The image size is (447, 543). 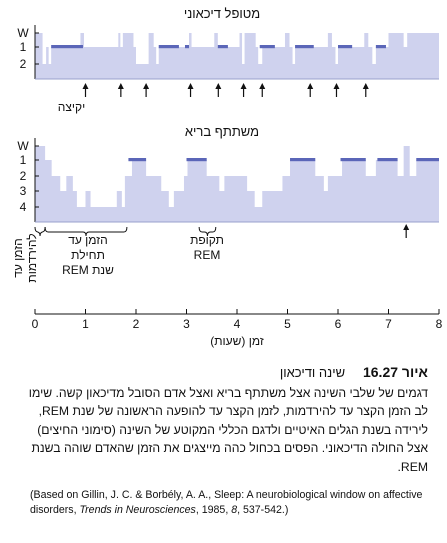 What do you see at coordinates (85, 86) in the screenshot?
I see `panel-1-awakening-arrow-1-head` at bounding box center [85, 86].